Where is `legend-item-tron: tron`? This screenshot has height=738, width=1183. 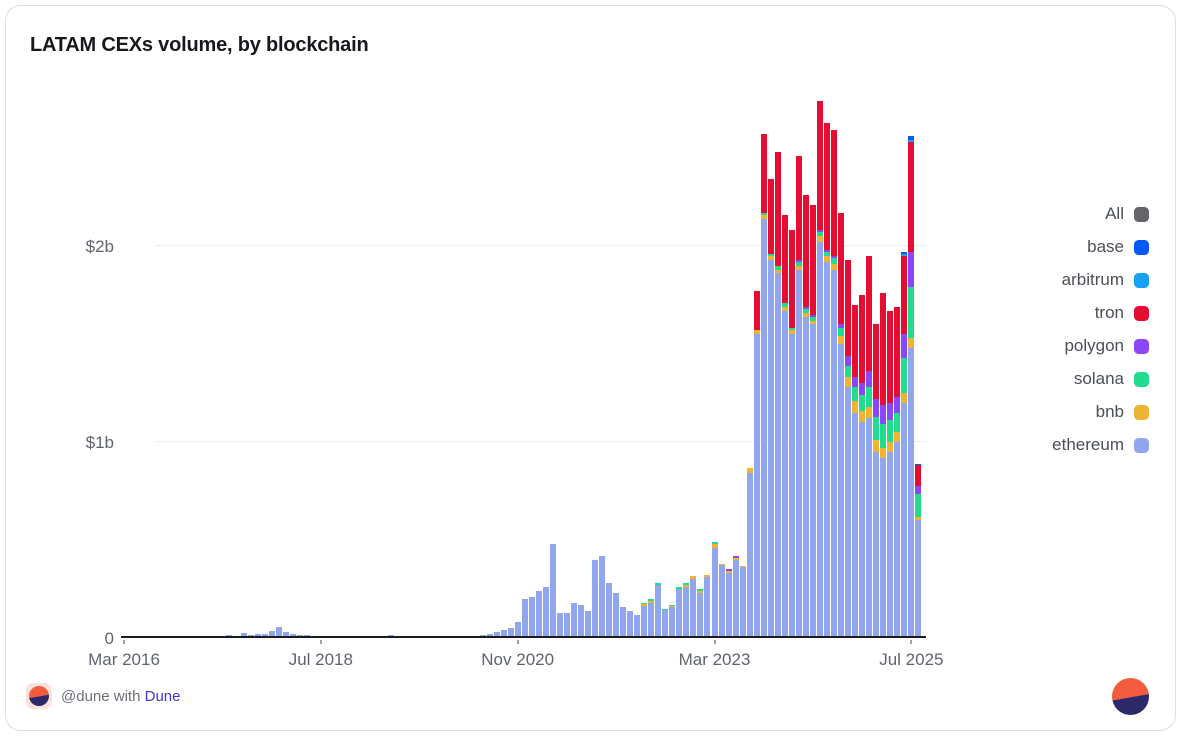
legend-item-tron: tron is located at coordinates (1122, 313).